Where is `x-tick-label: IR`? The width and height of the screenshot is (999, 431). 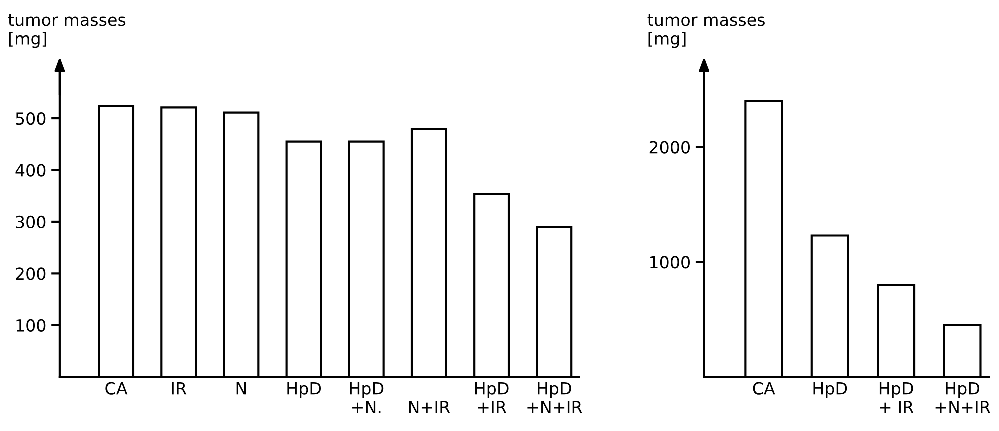 x-tick-label: IR is located at coordinates (179, 388).